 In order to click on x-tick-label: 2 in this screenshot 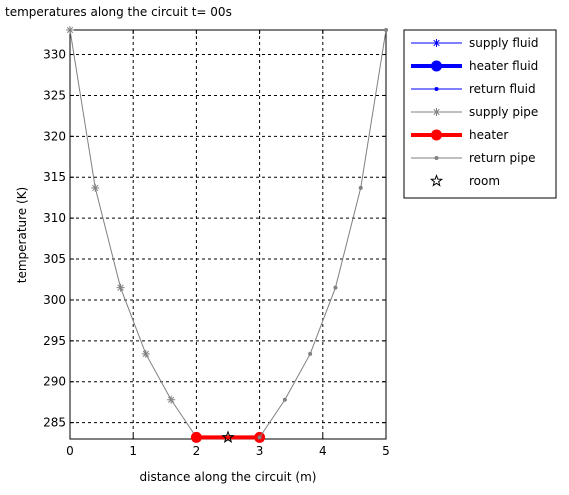, I will do `click(197, 451)`.